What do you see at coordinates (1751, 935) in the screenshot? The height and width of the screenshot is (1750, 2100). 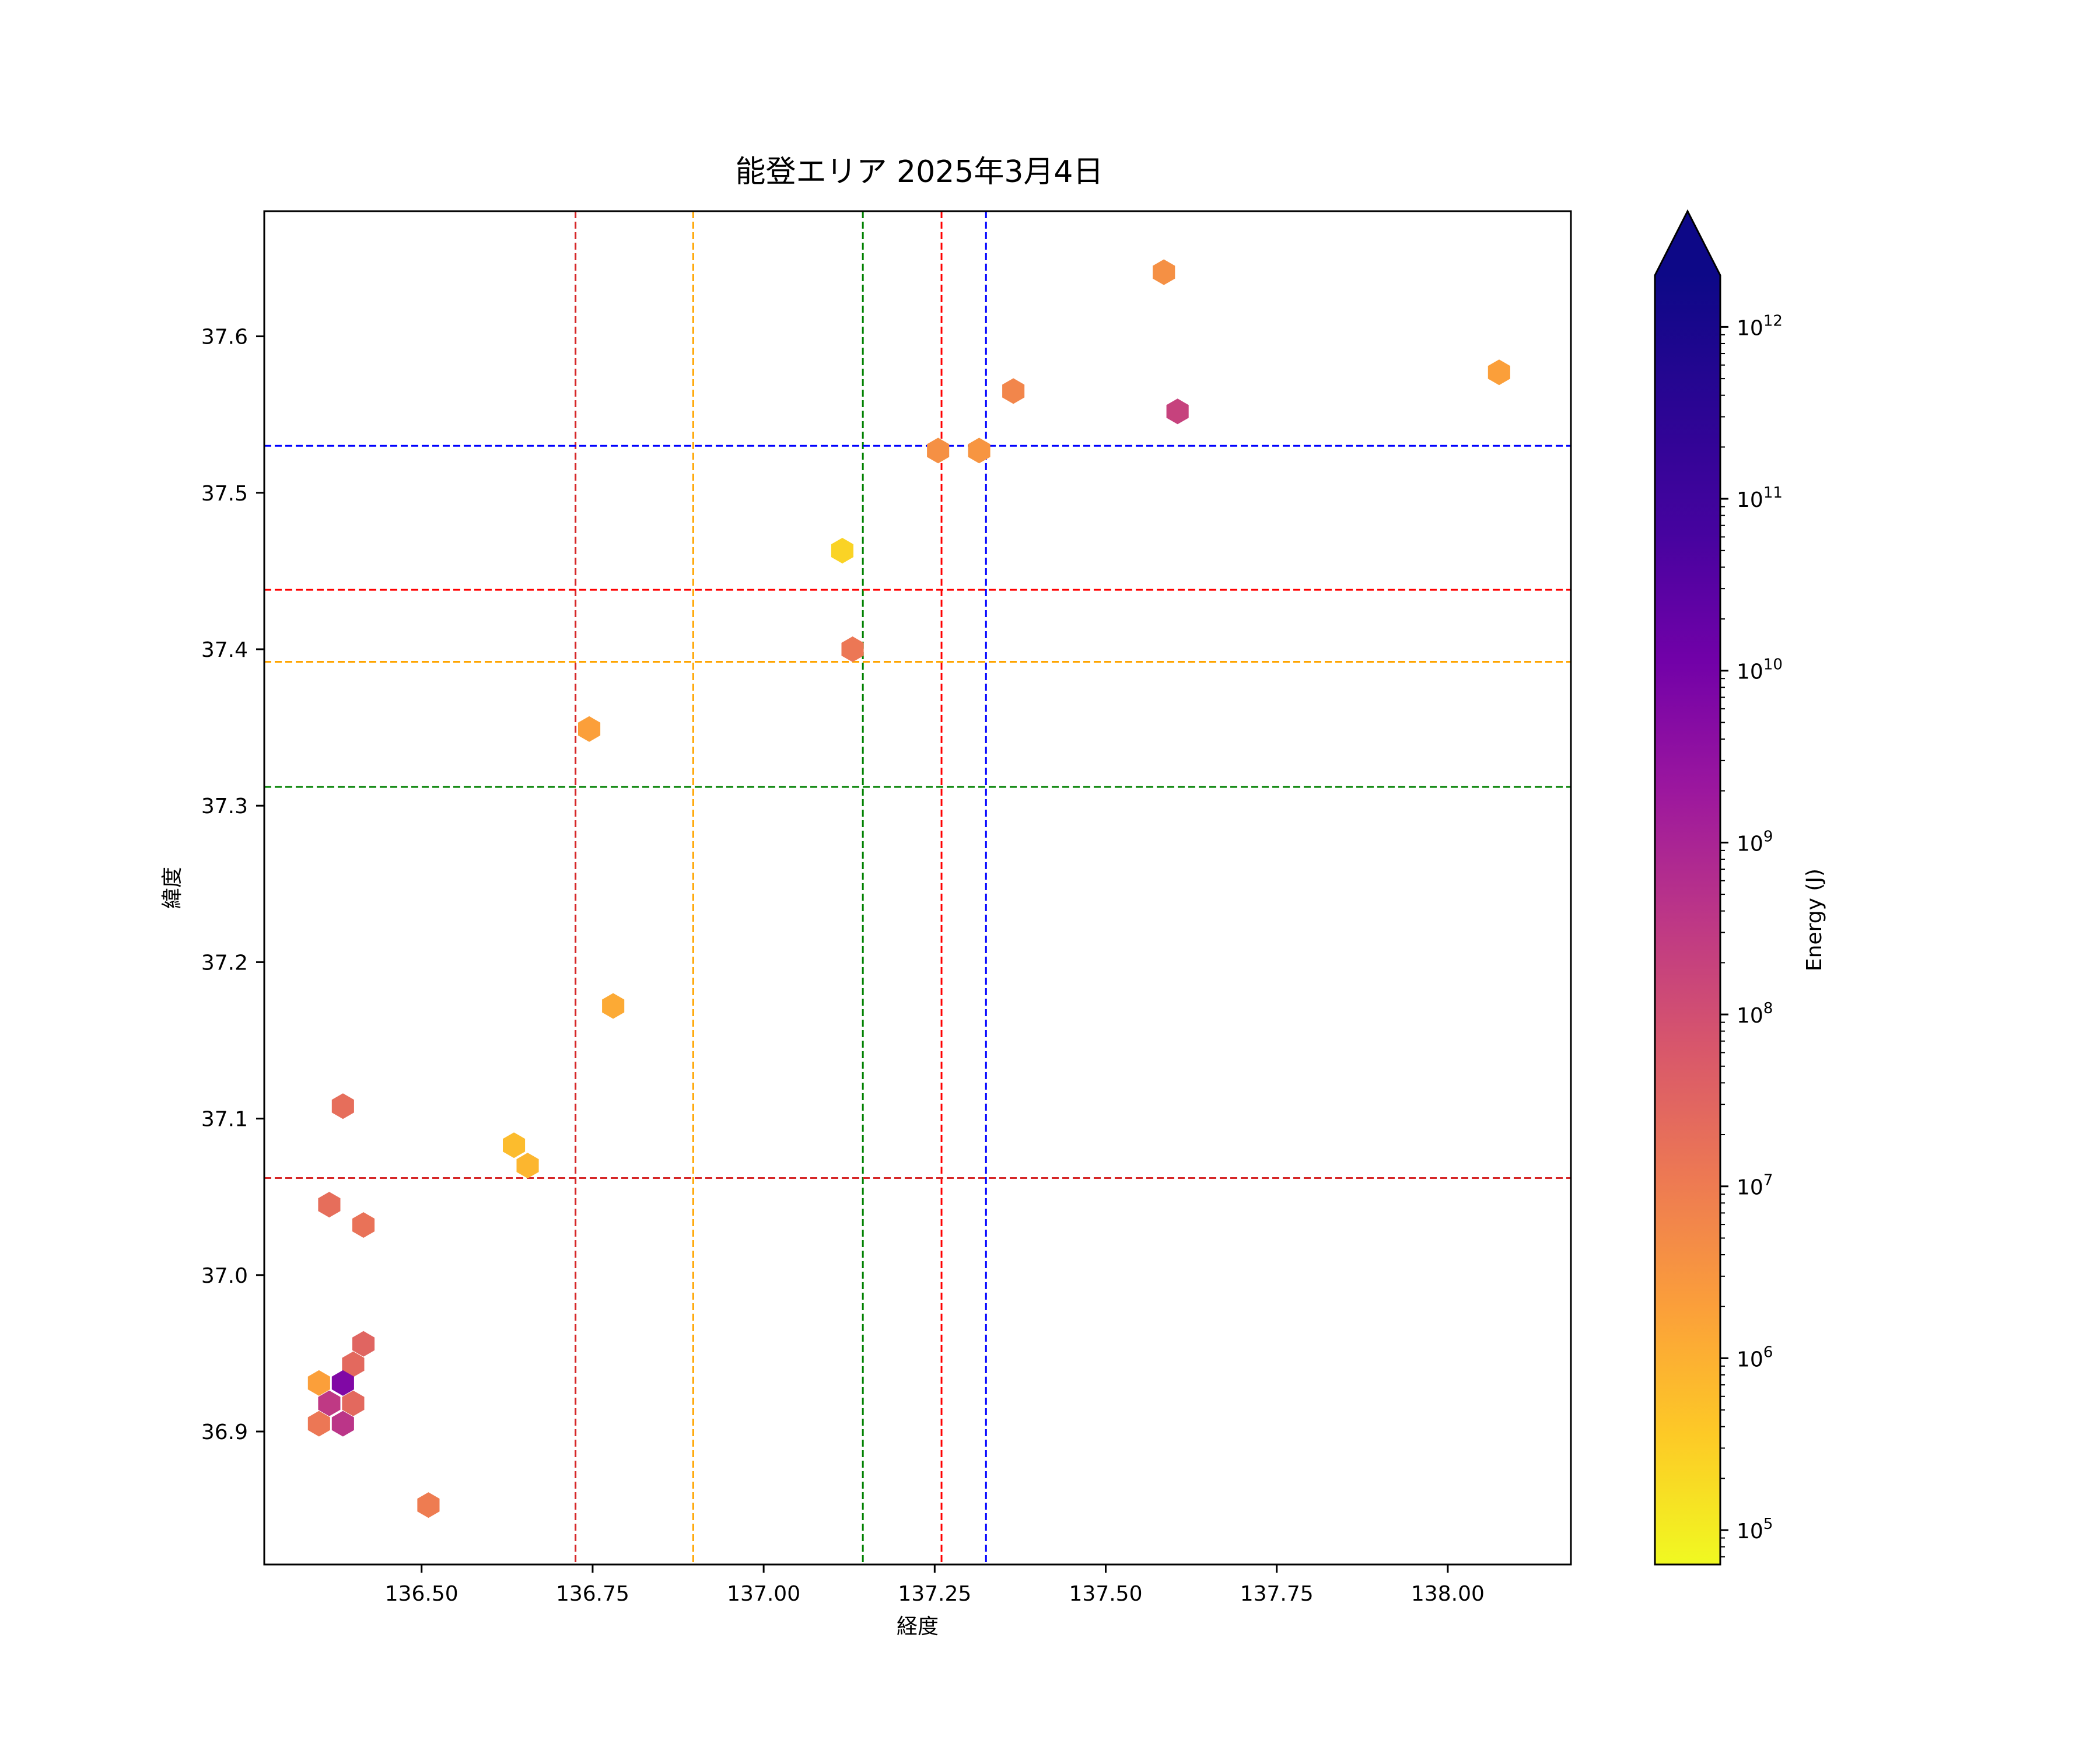 I see `colorbar-ticks: 10⁵ 10⁶ 10⁷ 10⁸ 10⁹ 10¹⁰ 10¹¹ 10¹²` at bounding box center [1751, 935].